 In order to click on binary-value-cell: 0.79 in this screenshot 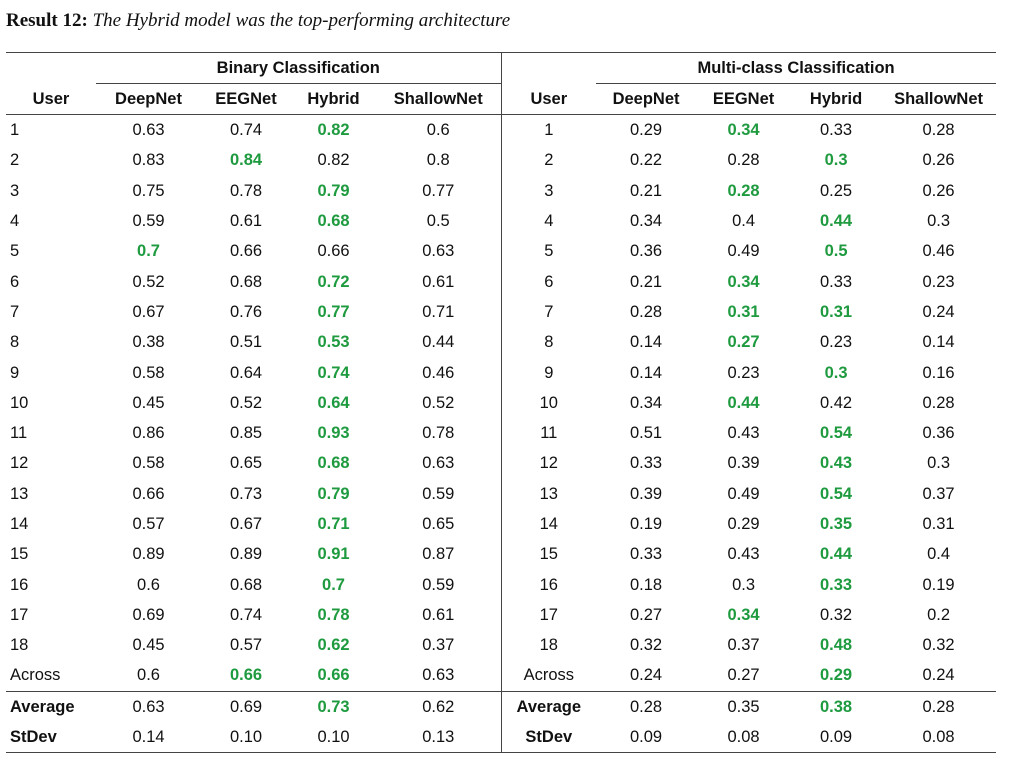, I will do `click(333, 493)`.